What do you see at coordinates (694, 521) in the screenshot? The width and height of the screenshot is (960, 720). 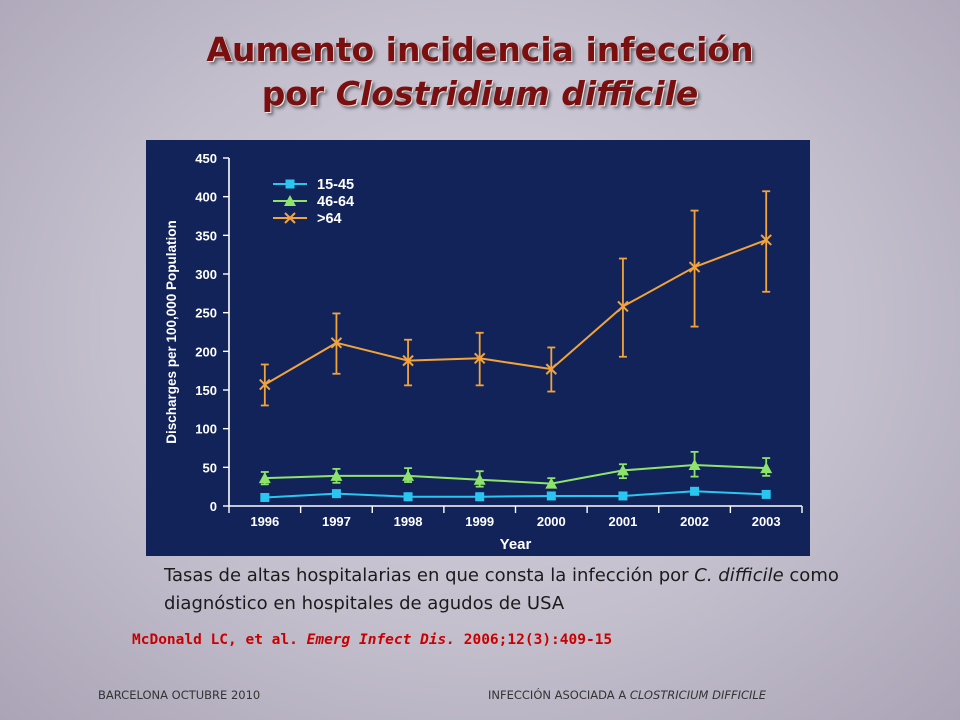 I see `x-tick-label: 2002` at bounding box center [694, 521].